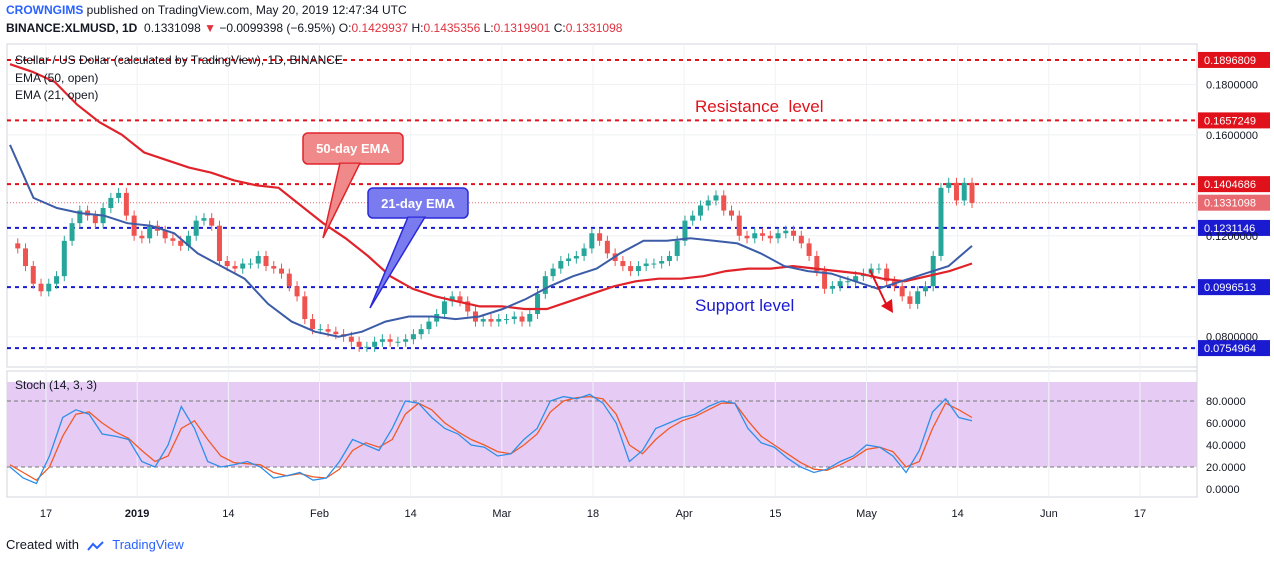 The width and height of the screenshot is (1274, 562). I want to click on legend-ema21: EMA (21, open), so click(56, 95).